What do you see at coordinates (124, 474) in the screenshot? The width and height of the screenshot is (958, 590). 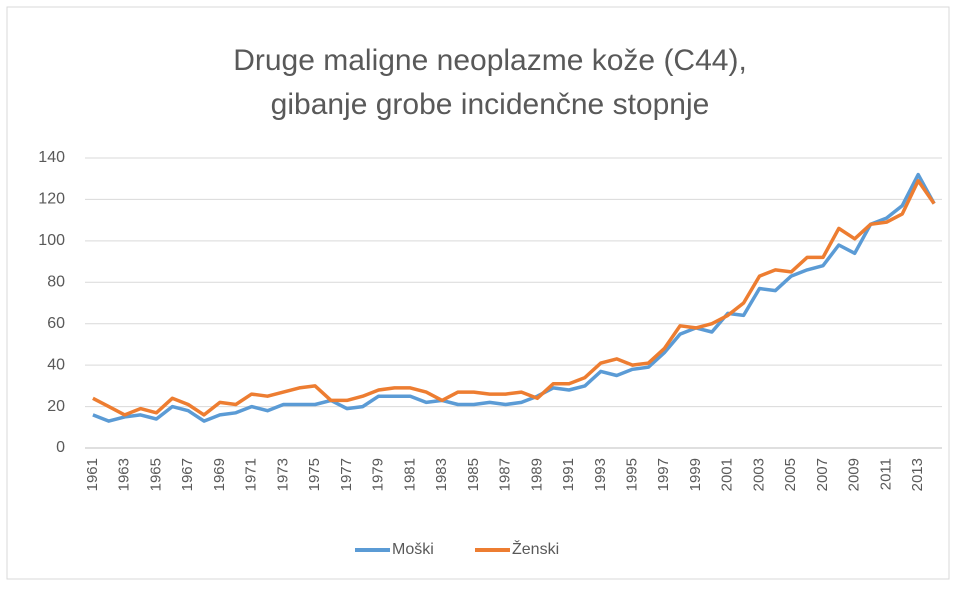 I see `x-tick-label: 1963` at bounding box center [124, 474].